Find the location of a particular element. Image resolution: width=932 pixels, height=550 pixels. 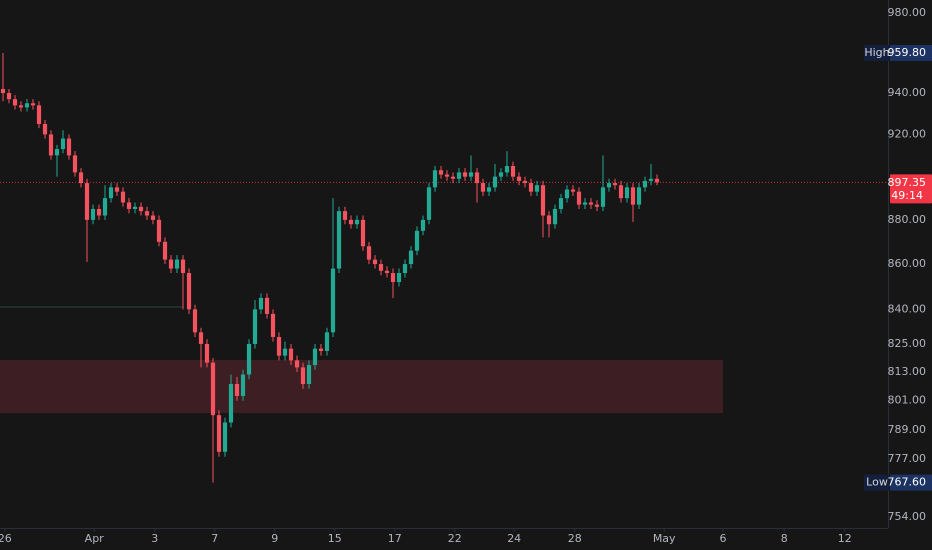

x-tick-label: 17 is located at coordinates (395, 538).